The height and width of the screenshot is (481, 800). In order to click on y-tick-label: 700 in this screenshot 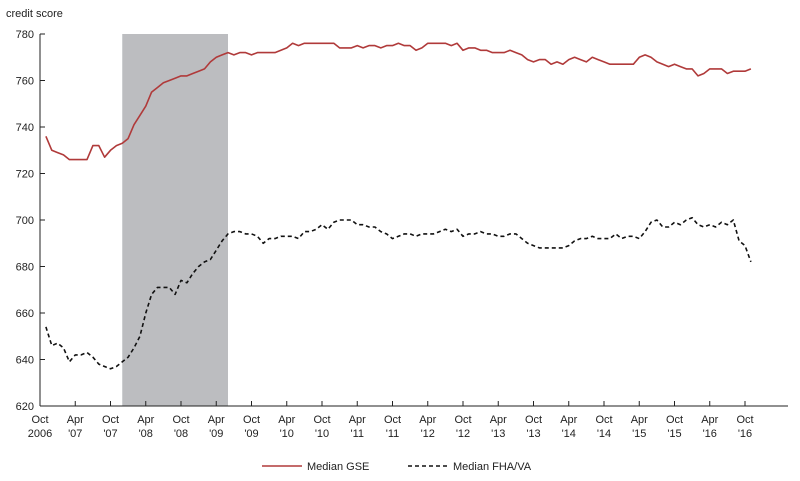, I will do `click(25, 221)`.